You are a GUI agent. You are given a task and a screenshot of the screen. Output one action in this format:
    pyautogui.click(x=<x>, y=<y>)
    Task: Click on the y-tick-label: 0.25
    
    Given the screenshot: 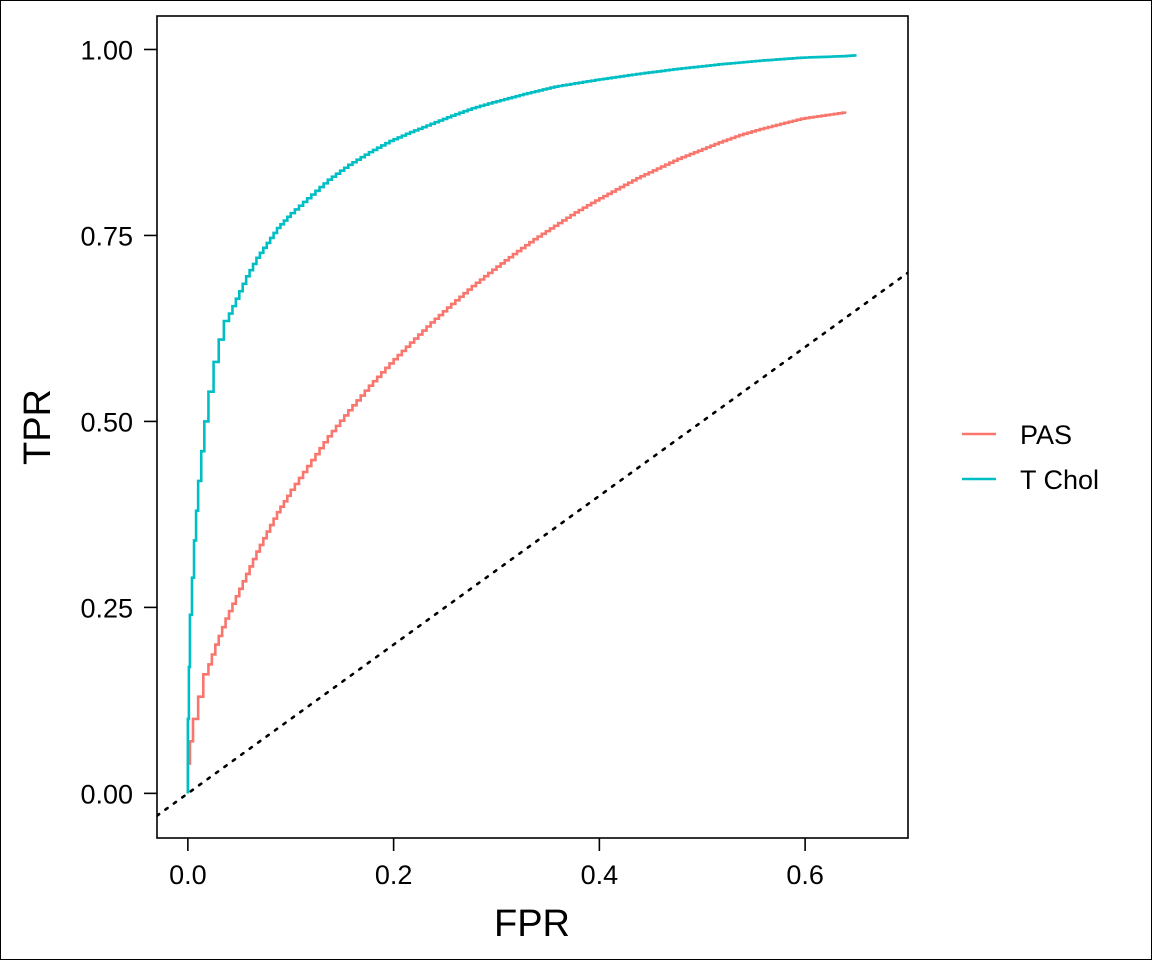 What is the action you would take?
    pyautogui.click(x=106, y=608)
    